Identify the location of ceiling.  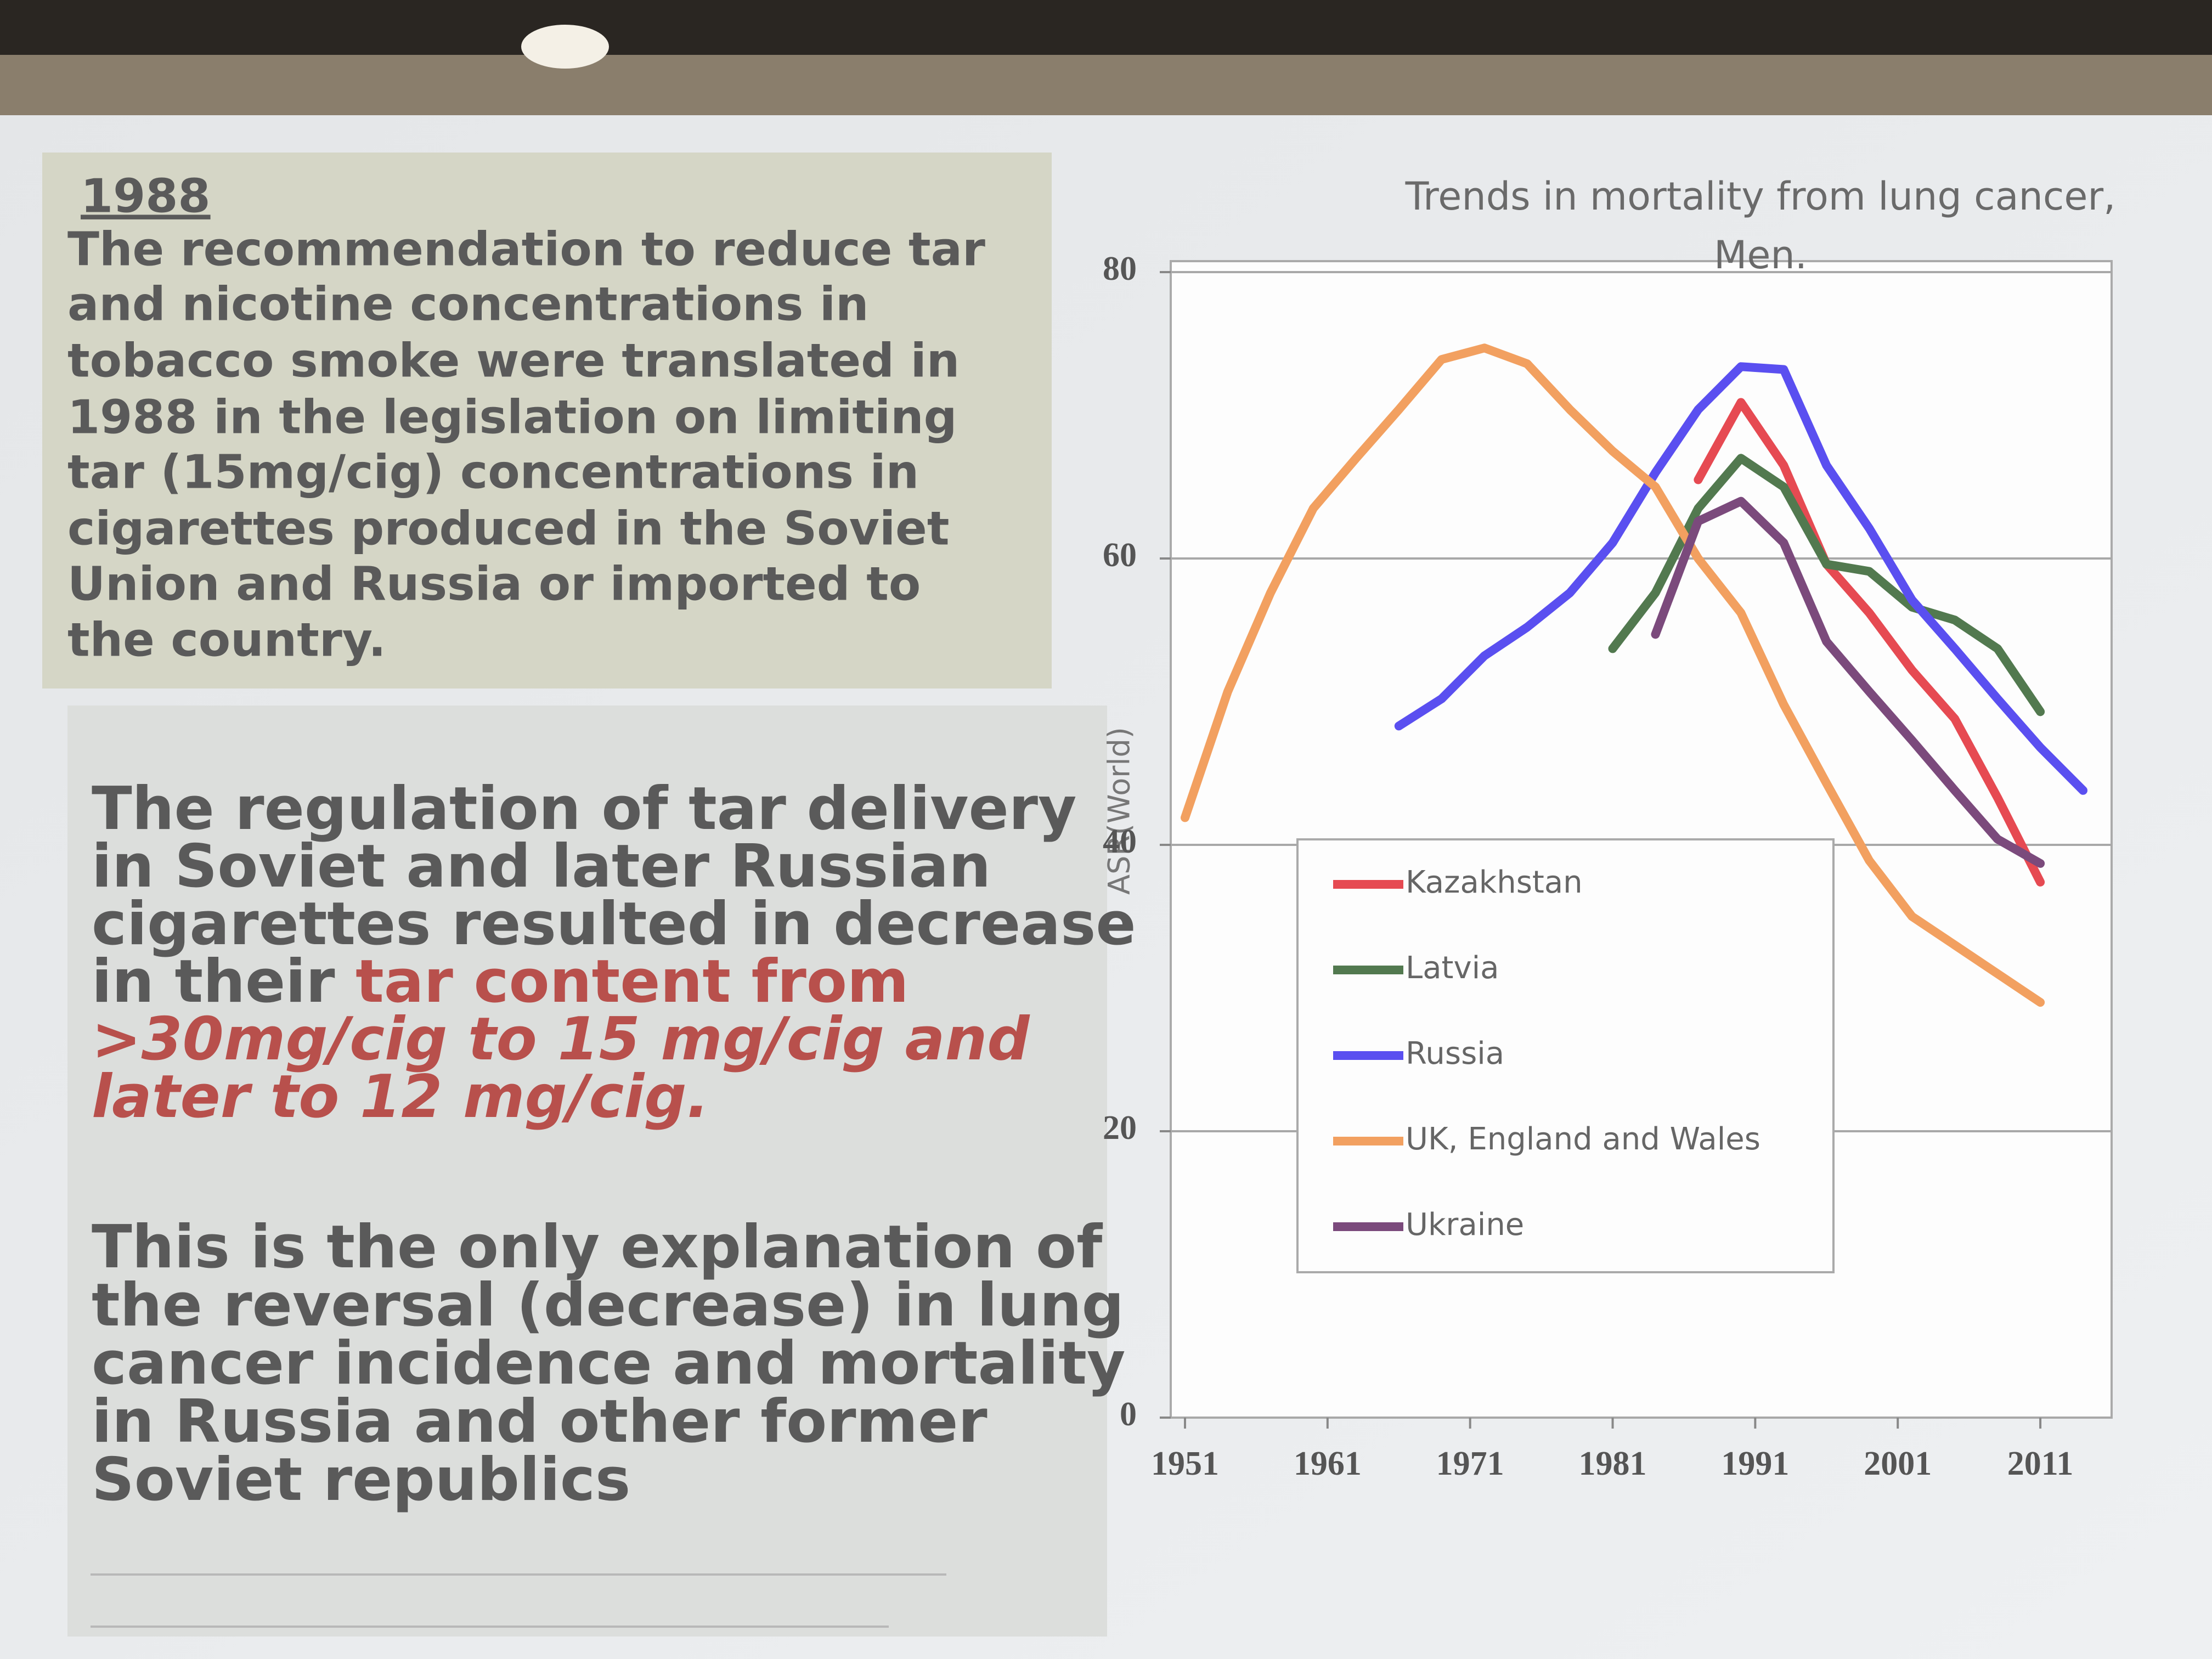
(1106, 30).